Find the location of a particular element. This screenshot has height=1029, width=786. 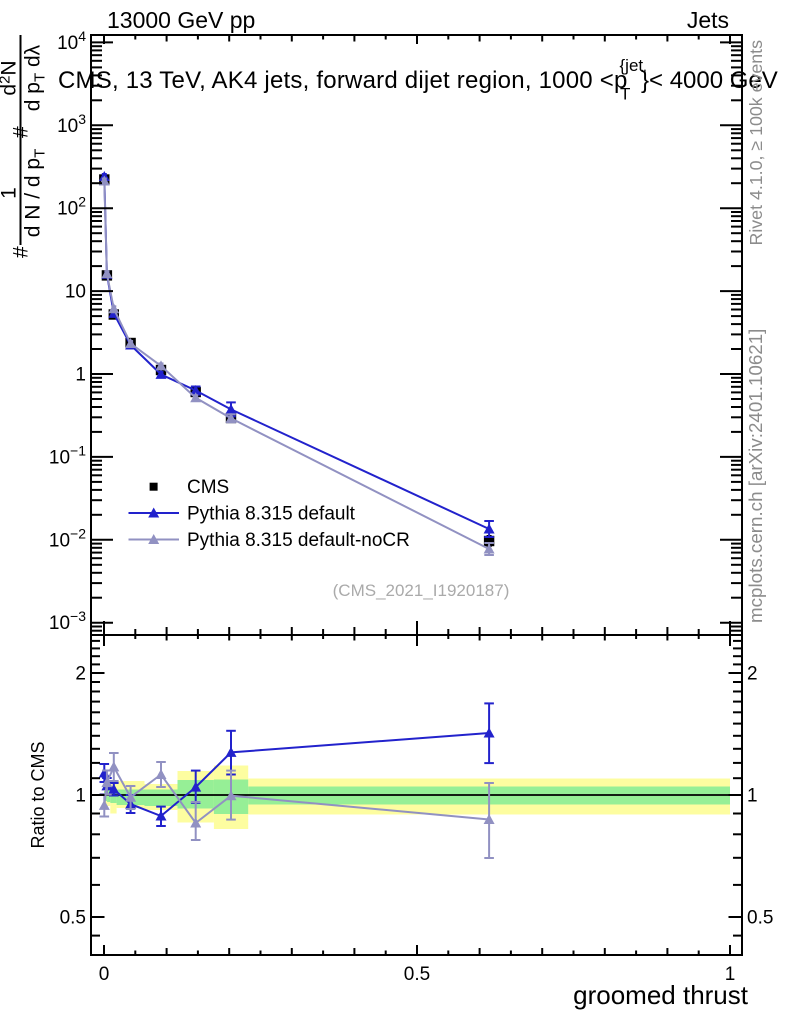

svg-text: Rivet 4.1.0, ≥ 100k events is located at coordinates (756, 143).